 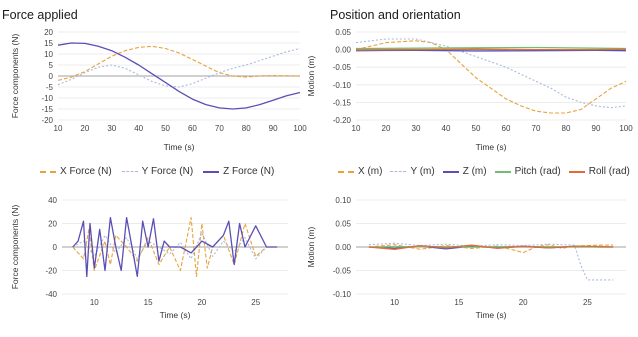 I want to click on legend-item-z-force: Z Force (N), so click(x=238, y=171).